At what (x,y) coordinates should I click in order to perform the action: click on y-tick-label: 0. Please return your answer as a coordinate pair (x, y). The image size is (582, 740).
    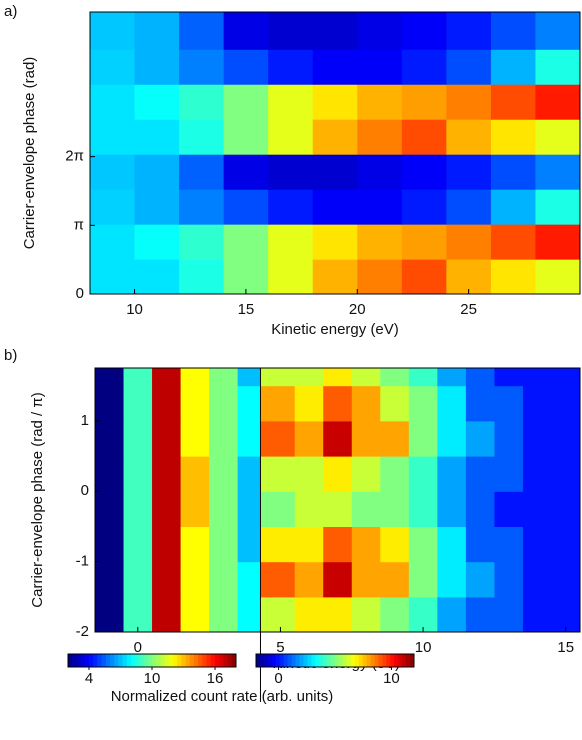
    Looking at the image, I should click on (85, 490).